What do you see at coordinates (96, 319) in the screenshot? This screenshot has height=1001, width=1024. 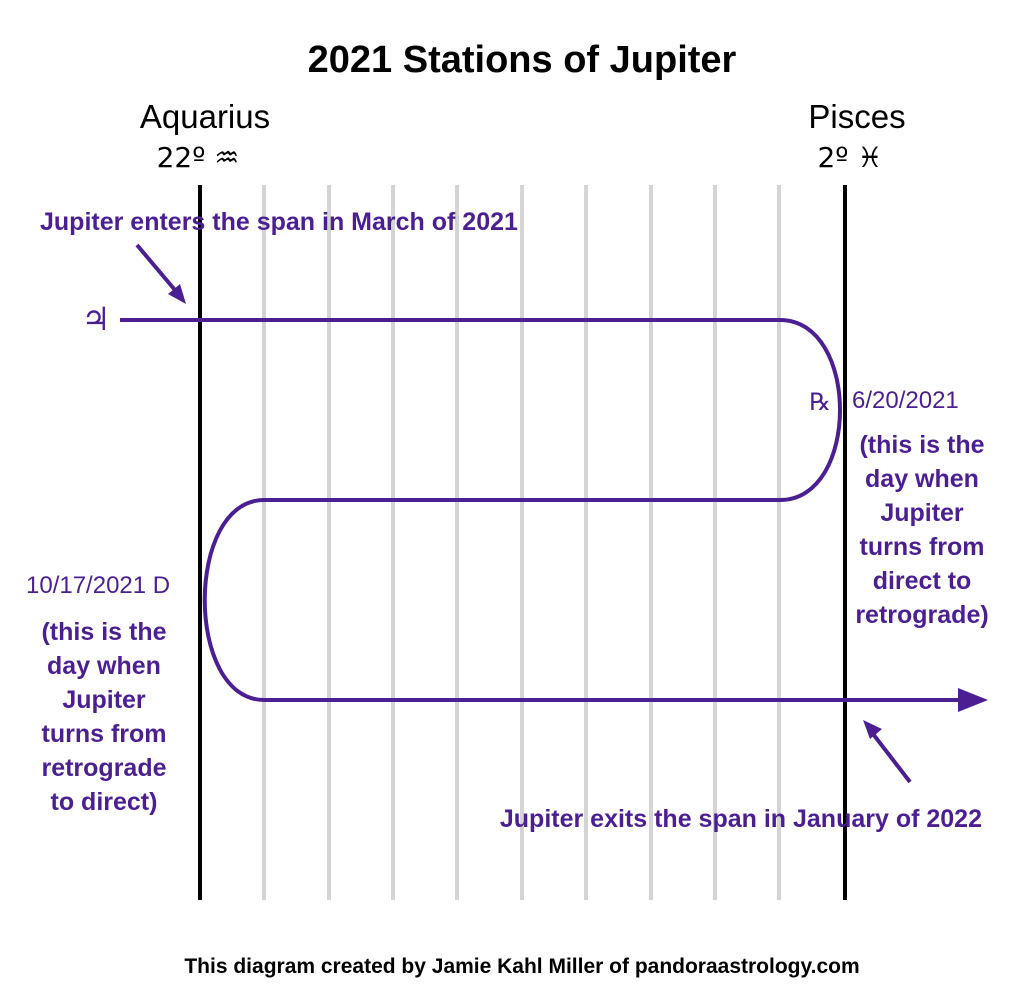 I see `planet-glyph: ♃` at bounding box center [96, 319].